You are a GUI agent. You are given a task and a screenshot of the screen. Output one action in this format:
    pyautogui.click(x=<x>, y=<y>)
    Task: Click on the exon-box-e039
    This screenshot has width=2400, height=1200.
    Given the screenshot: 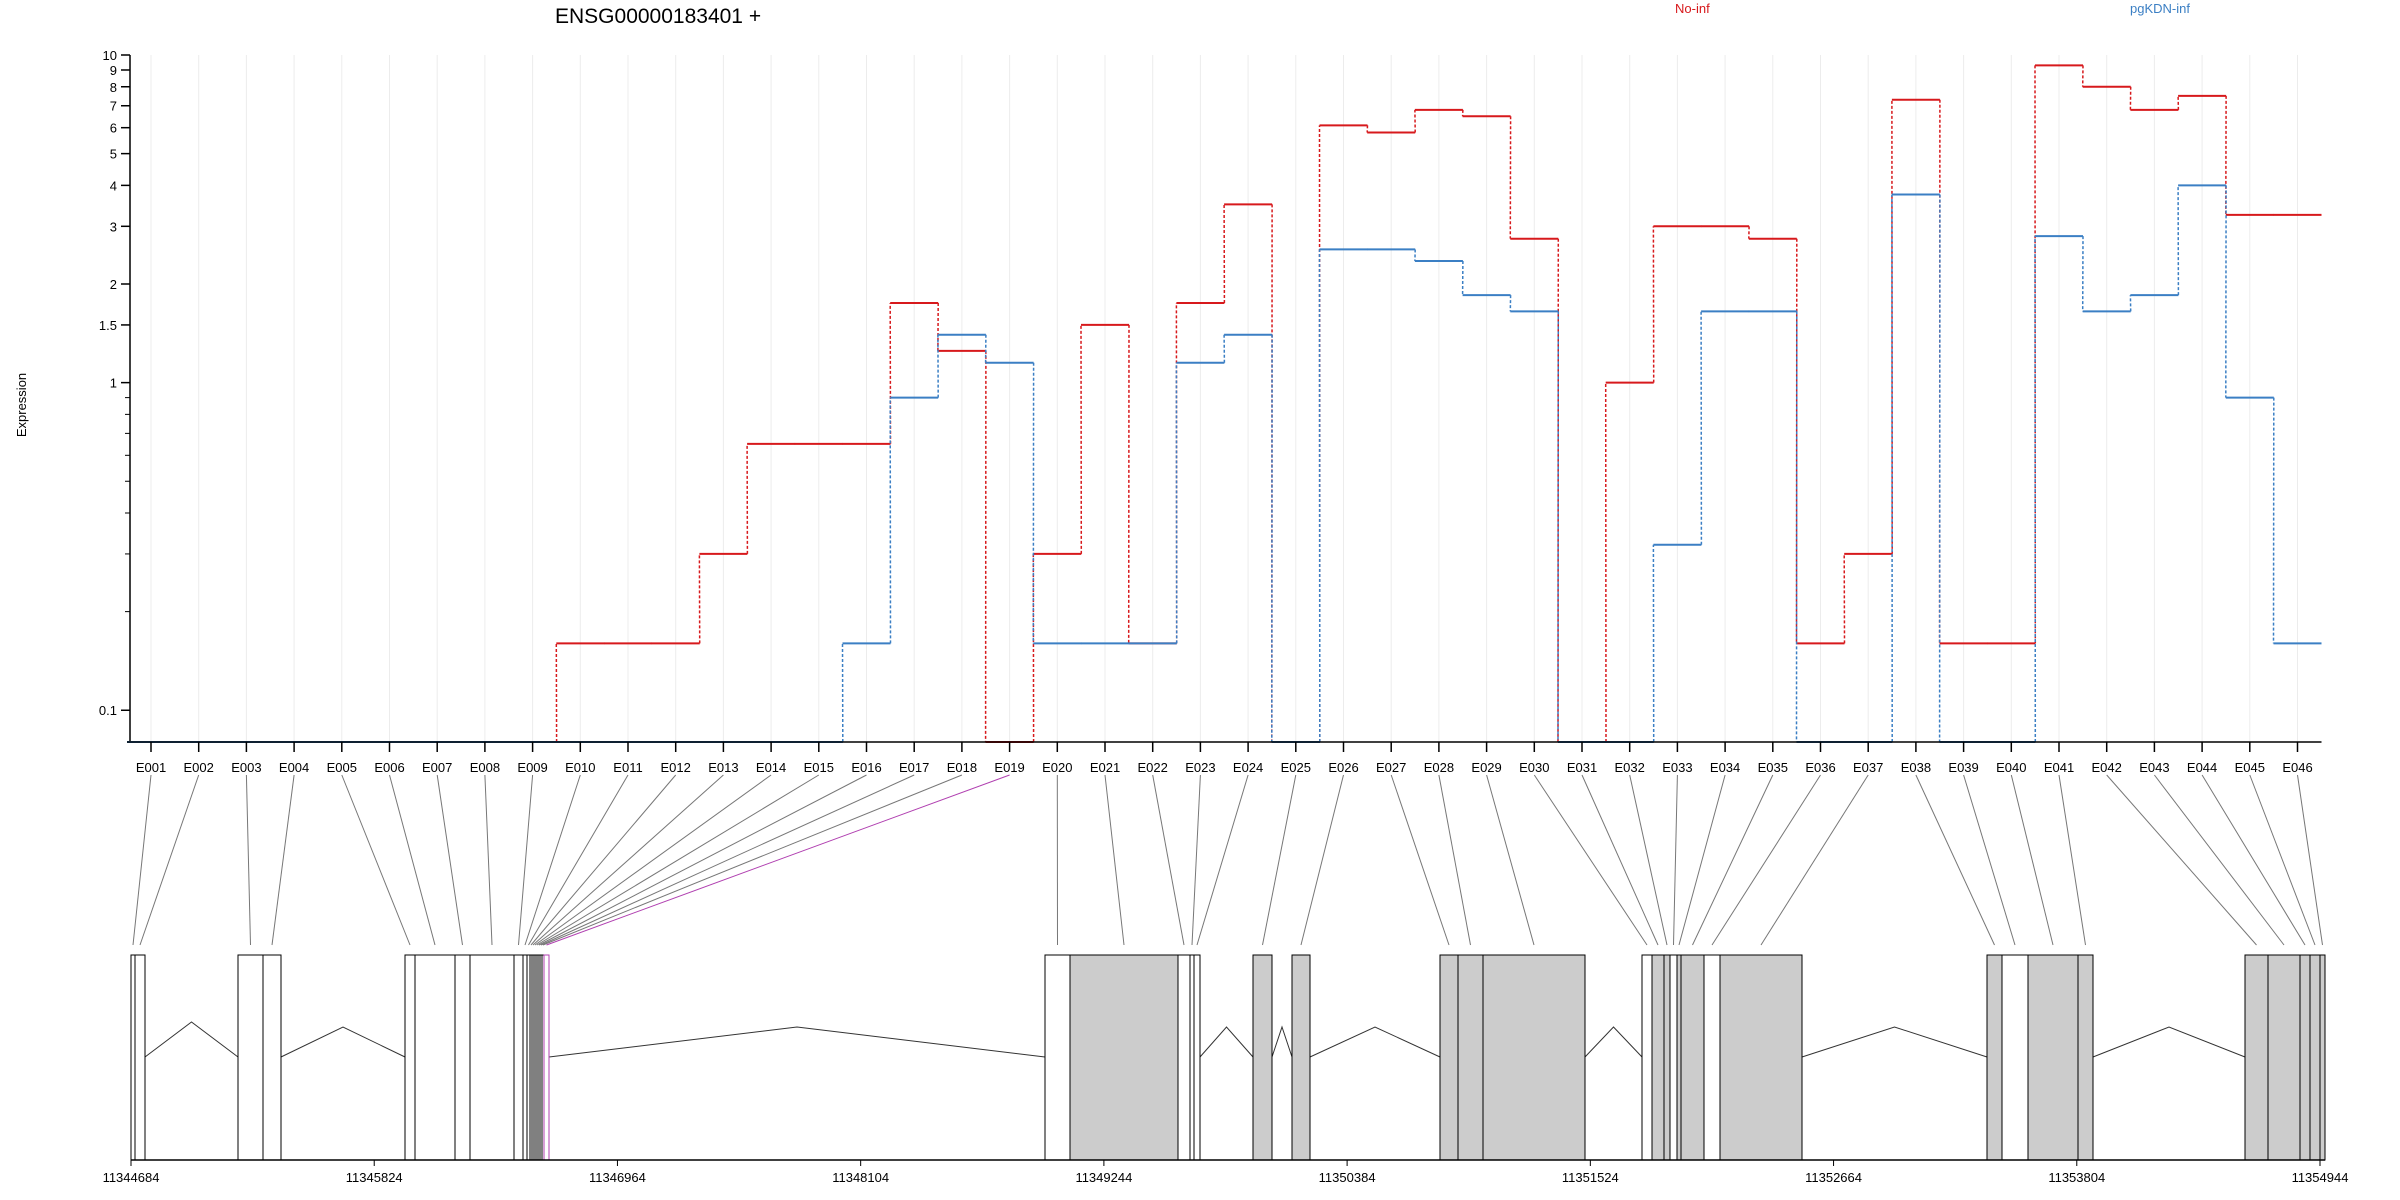 What is the action you would take?
    pyautogui.click(x=2015, y=1057)
    